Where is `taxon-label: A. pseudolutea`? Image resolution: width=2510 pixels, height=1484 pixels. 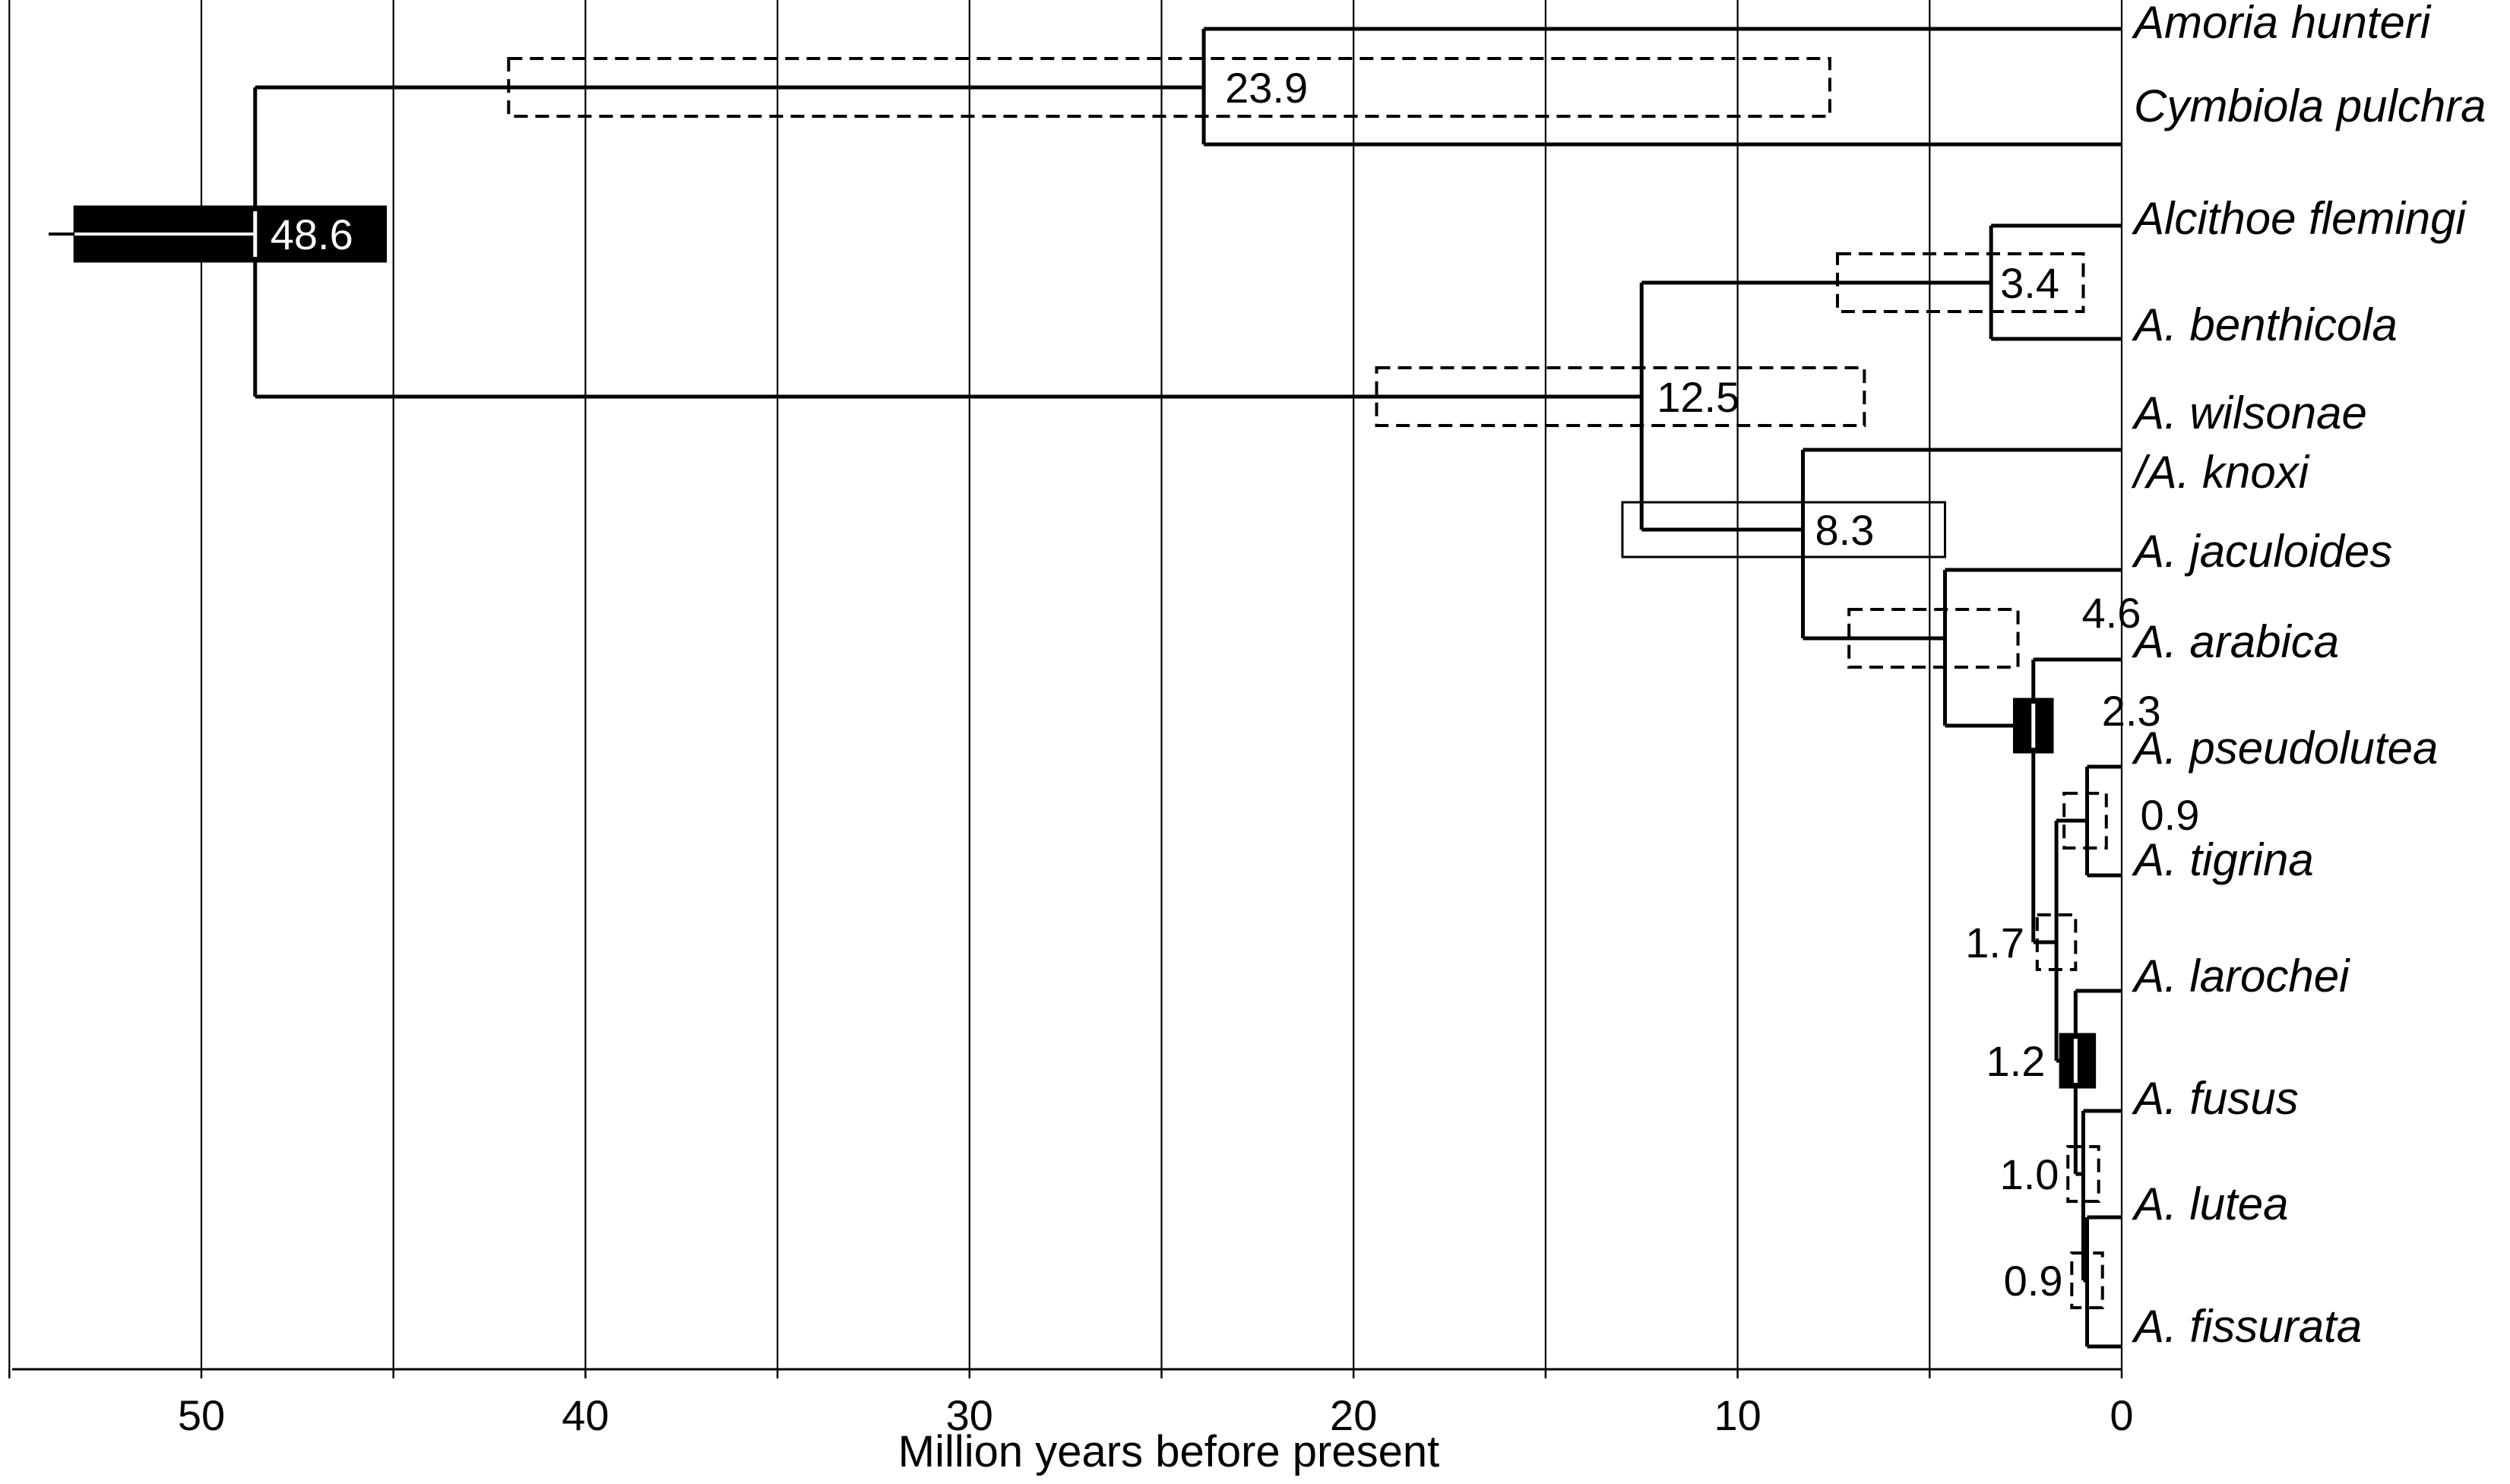
taxon-label: A. pseudolutea is located at coordinates (2285, 748).